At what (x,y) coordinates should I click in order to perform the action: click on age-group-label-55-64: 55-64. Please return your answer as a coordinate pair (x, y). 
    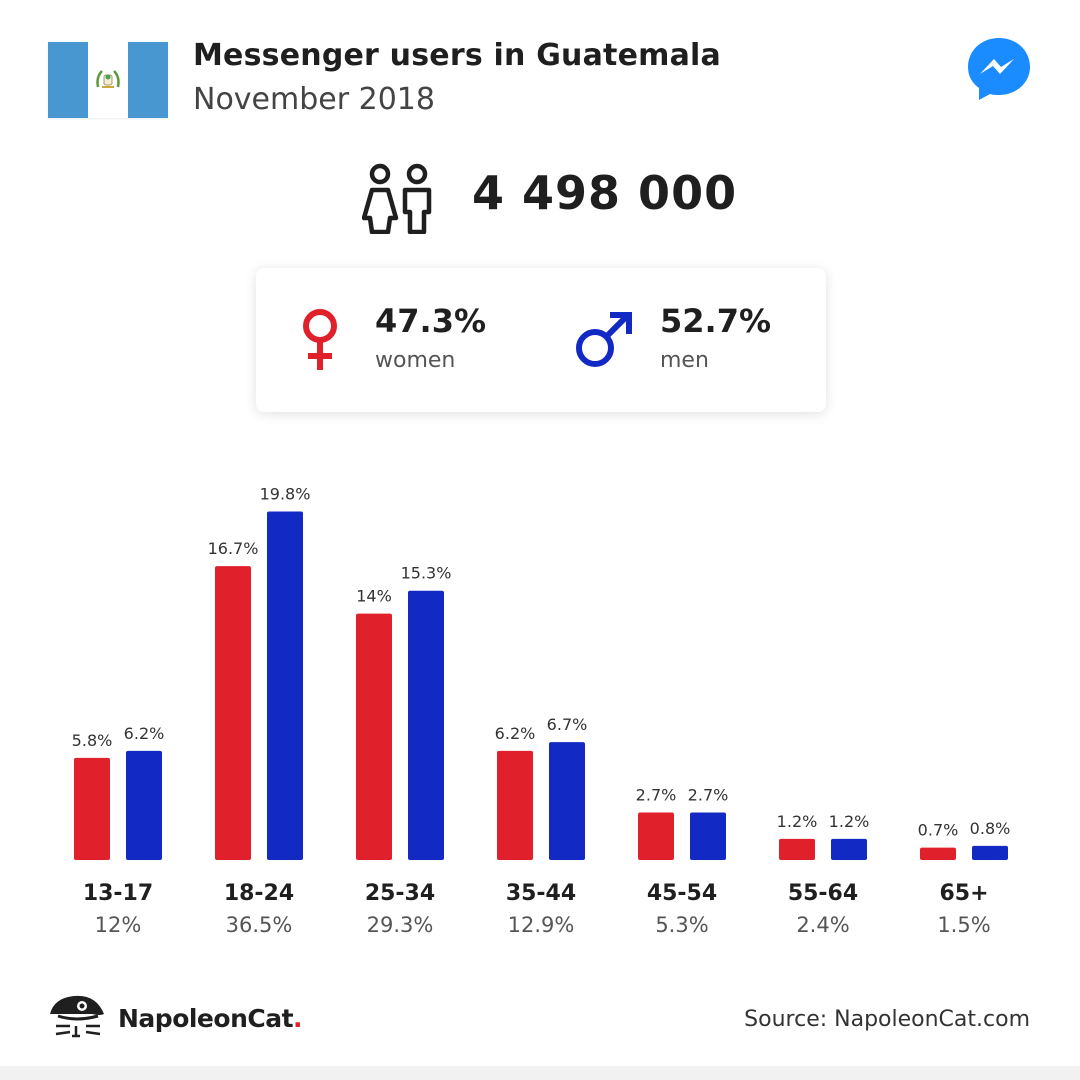
    Looking at the image, I should click on (823, 893).